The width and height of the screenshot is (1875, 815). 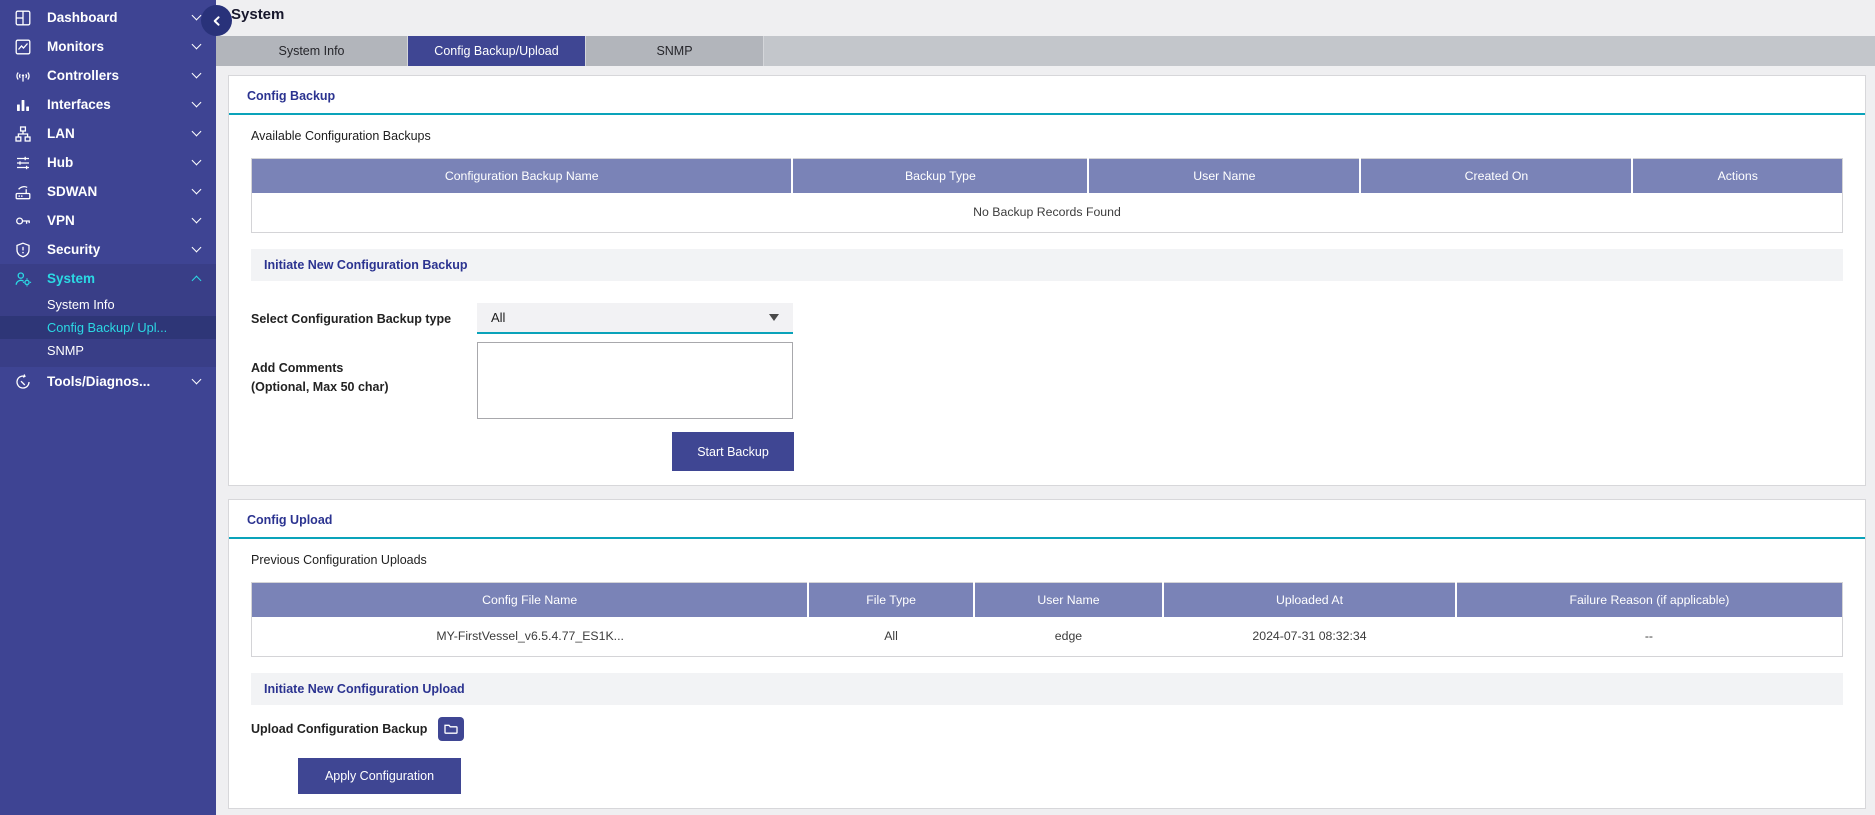 I want to click on sidebar-item-label: Controllers, so click(x=83, y=75).